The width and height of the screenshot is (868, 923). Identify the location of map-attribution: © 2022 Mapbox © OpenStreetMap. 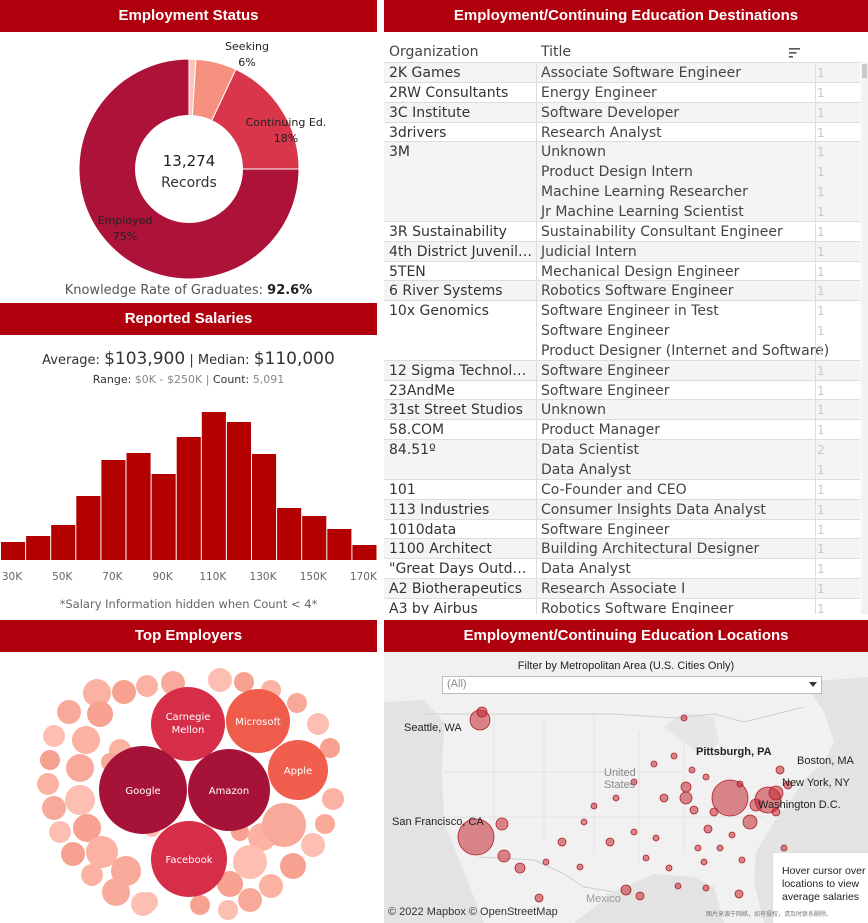
(473, 912).